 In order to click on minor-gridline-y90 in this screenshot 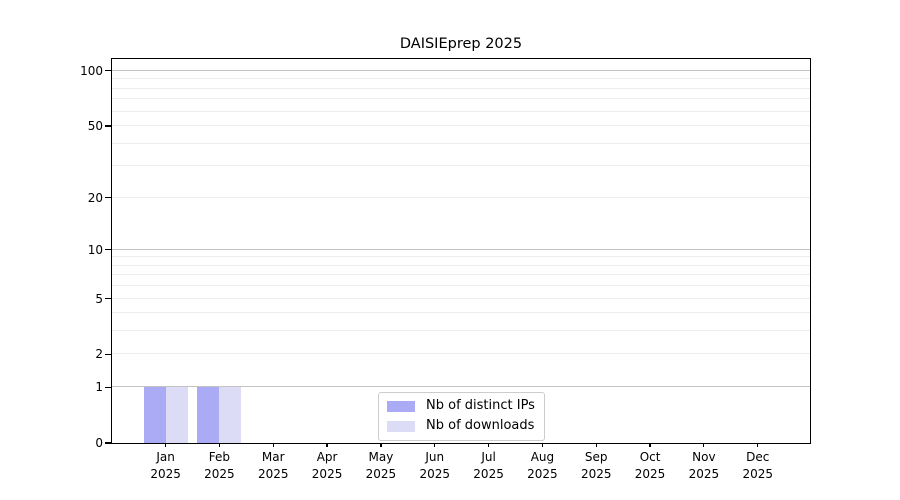, I will do `click(461, 79)`.